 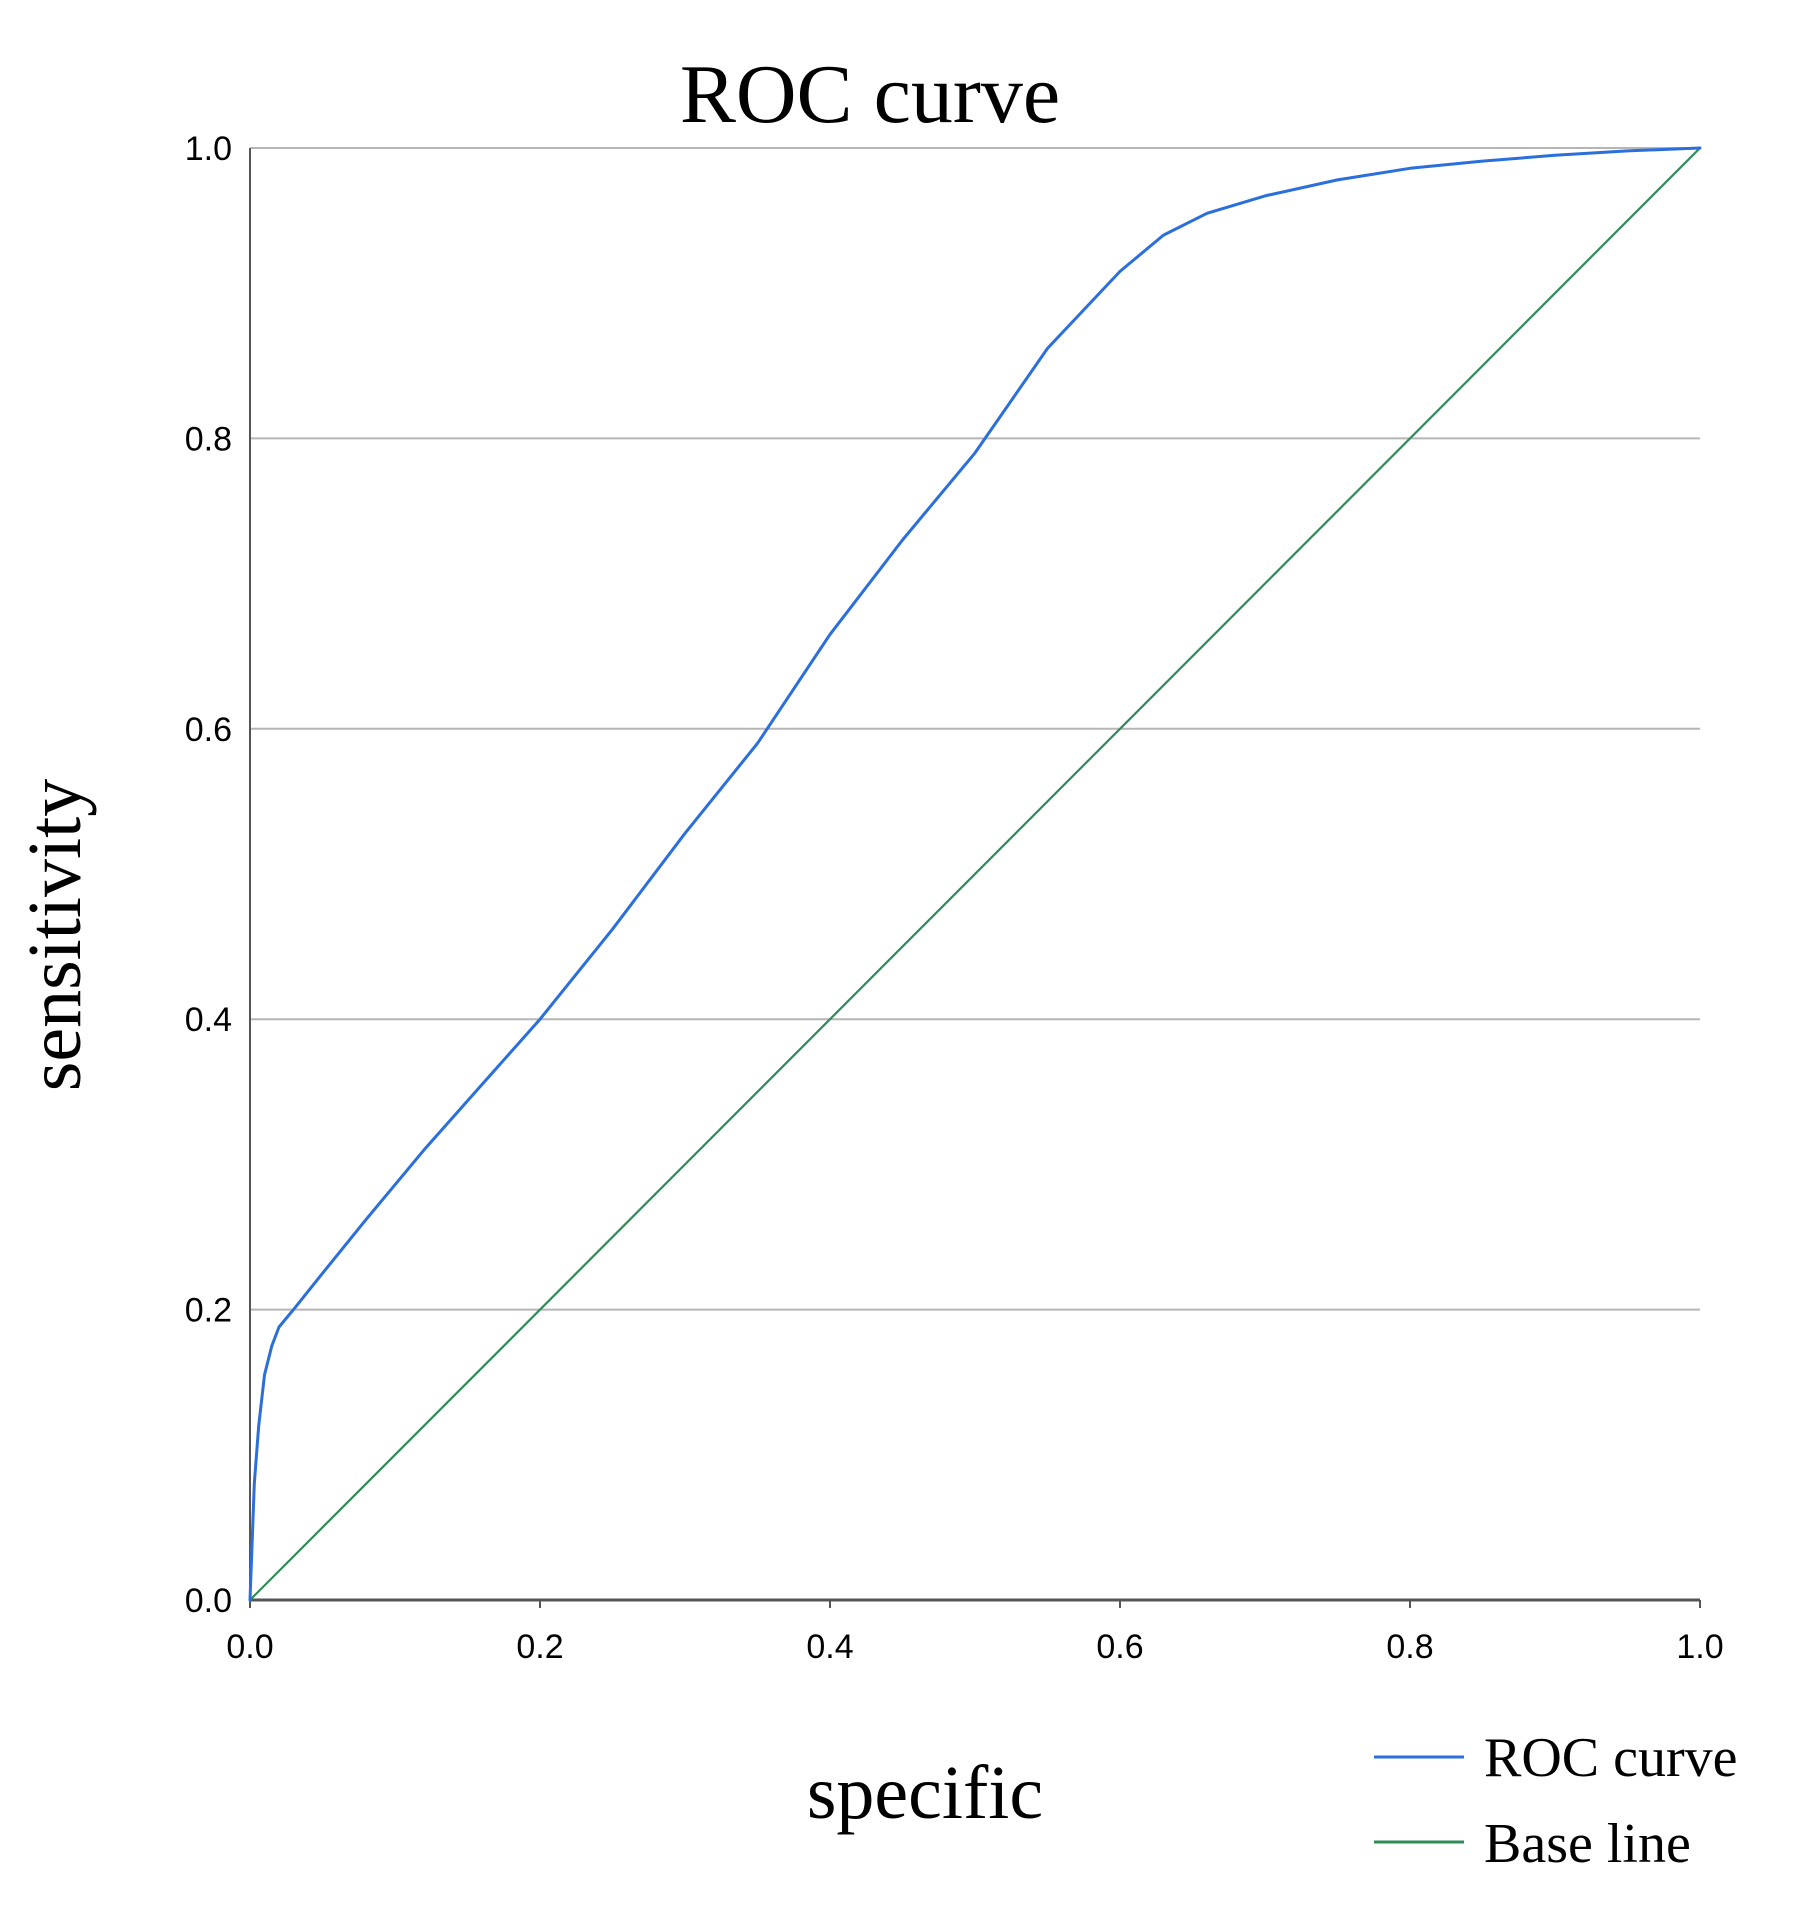 I want to click on x-tick-label-3: 0.6, so click(x=1119, y=1647).